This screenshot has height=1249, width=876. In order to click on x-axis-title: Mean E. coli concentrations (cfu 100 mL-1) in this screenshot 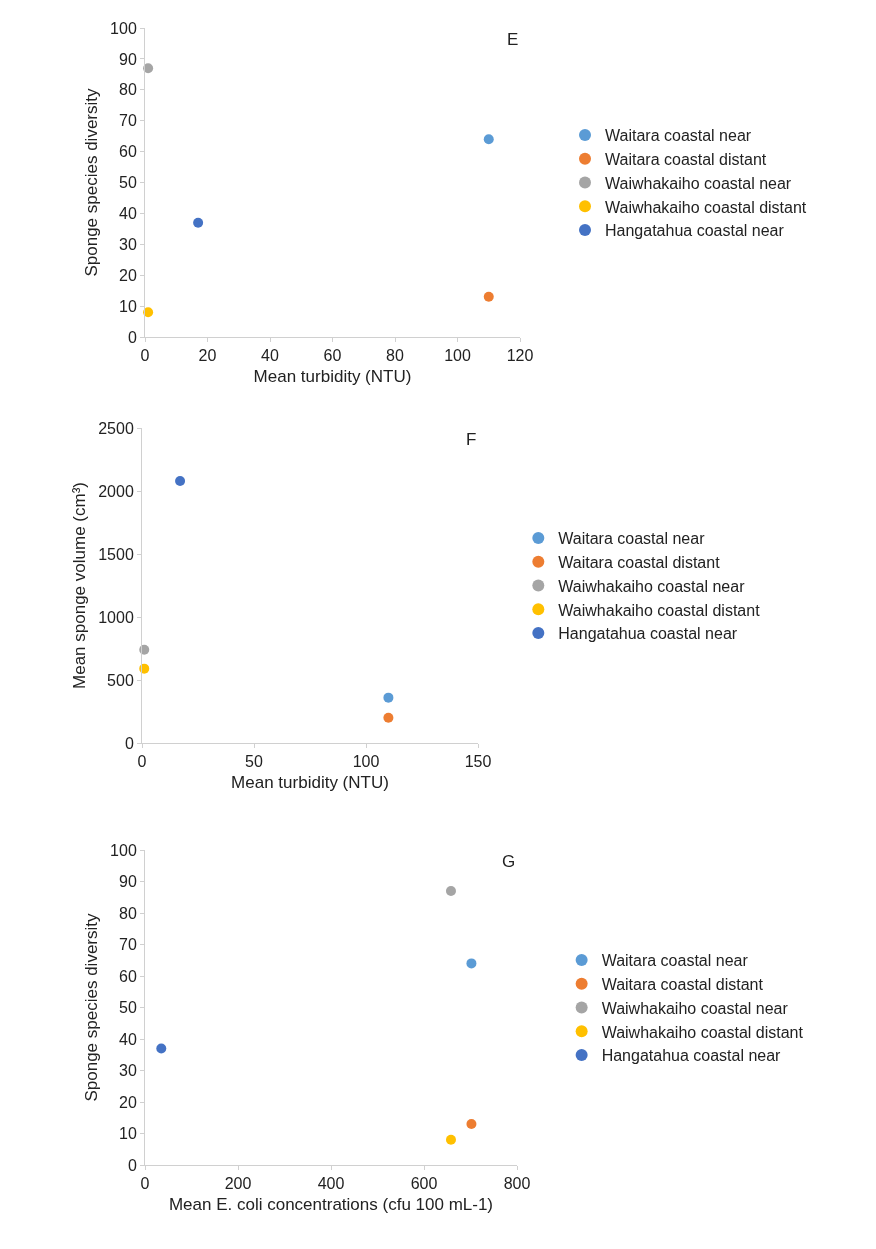, I will do `click(331, 1204)`.